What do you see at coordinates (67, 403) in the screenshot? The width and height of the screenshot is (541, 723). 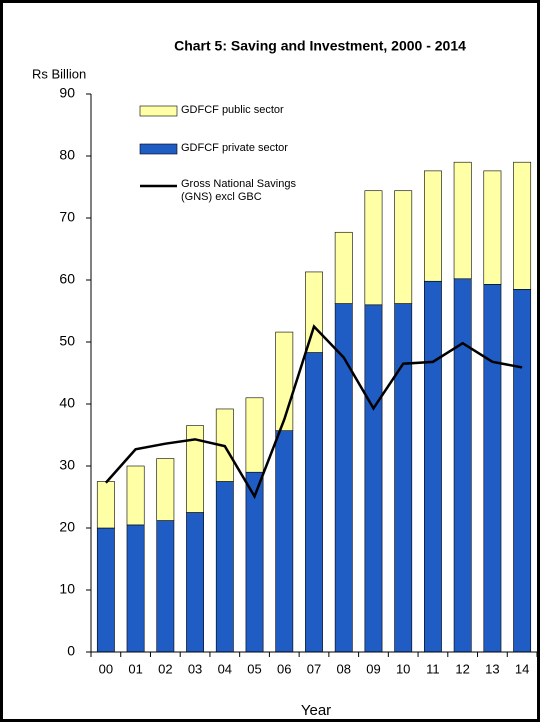 I see `y-tick-label: 40` at bounding box center [67, 403].